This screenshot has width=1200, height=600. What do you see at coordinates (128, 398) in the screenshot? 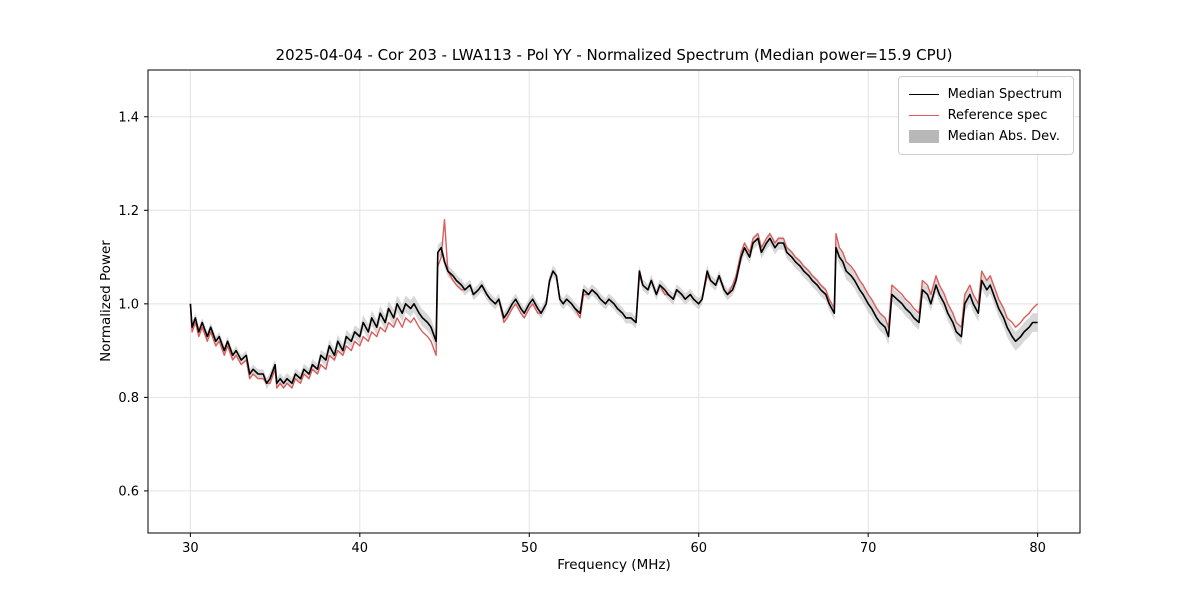
I see `y-tick-label: 0.8` at bounding box center [128, 398].